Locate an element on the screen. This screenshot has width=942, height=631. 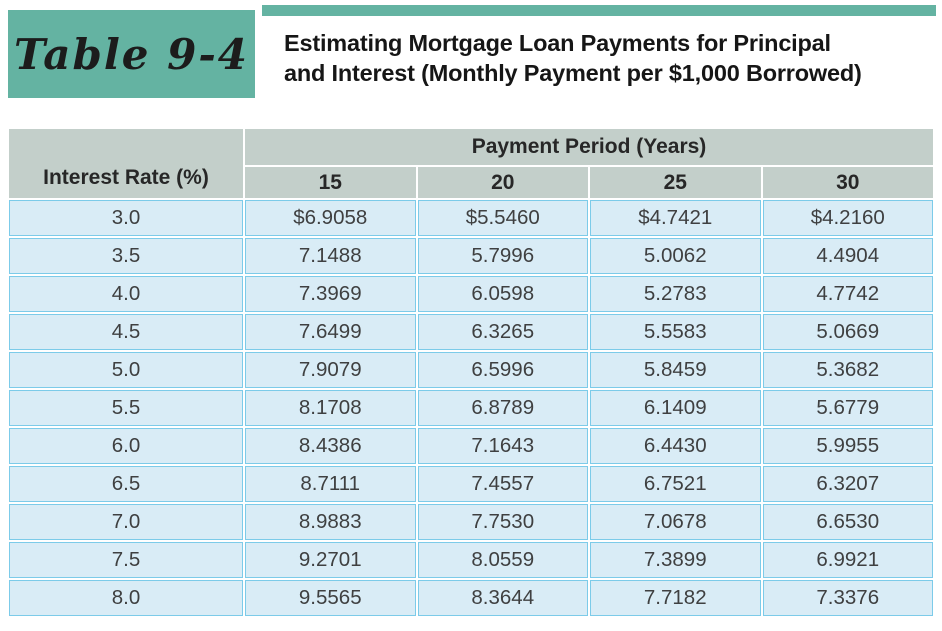
payment-value-cell: 6.8789 is located at coordinates (502, 408).